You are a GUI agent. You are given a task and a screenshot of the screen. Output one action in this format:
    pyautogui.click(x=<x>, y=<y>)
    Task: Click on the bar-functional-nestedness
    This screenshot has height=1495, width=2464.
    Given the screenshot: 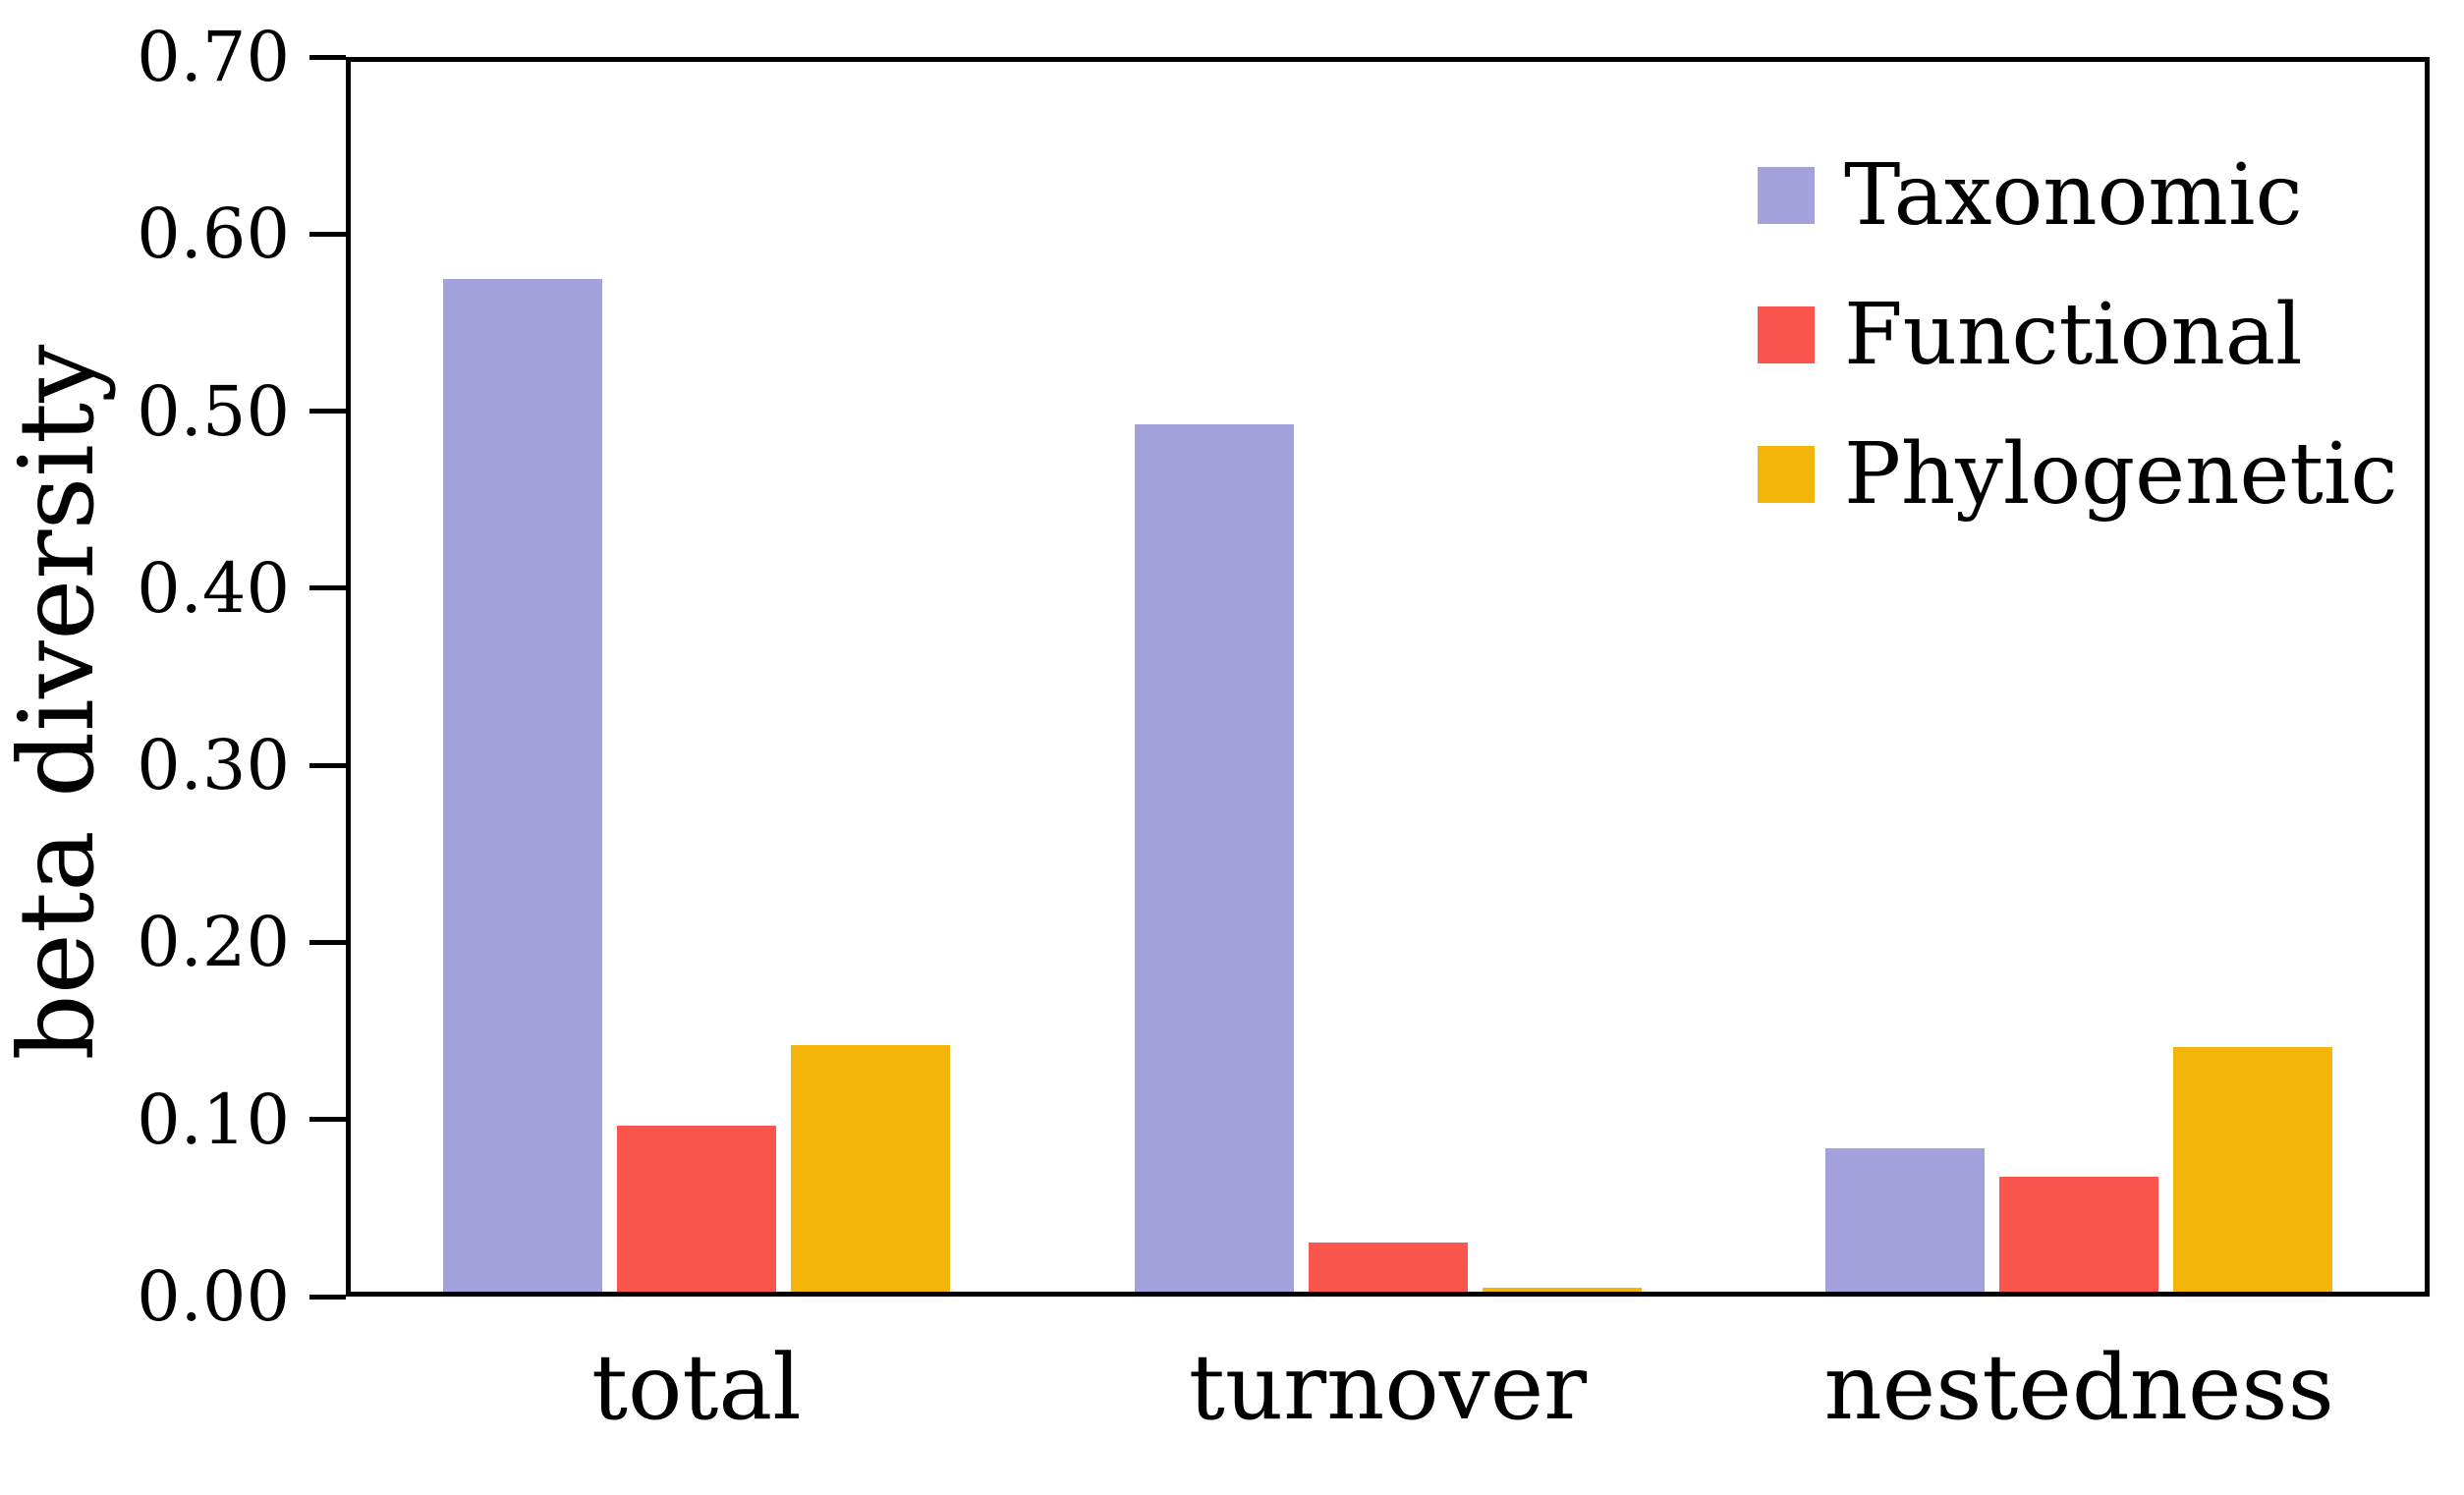 What is the action you would take?
    pyautogui.click(x=2079, y=1234)
    